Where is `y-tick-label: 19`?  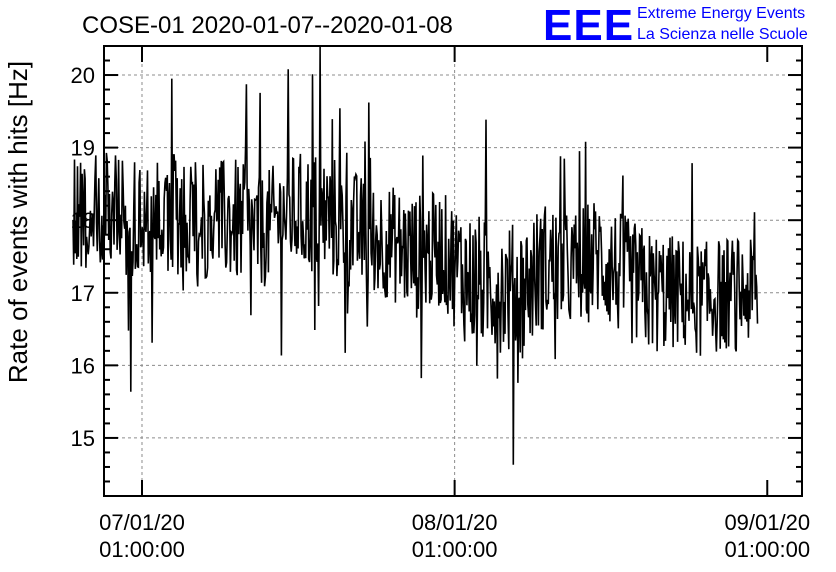 y-tick-label: 19 is located at coordinates (83, 148).